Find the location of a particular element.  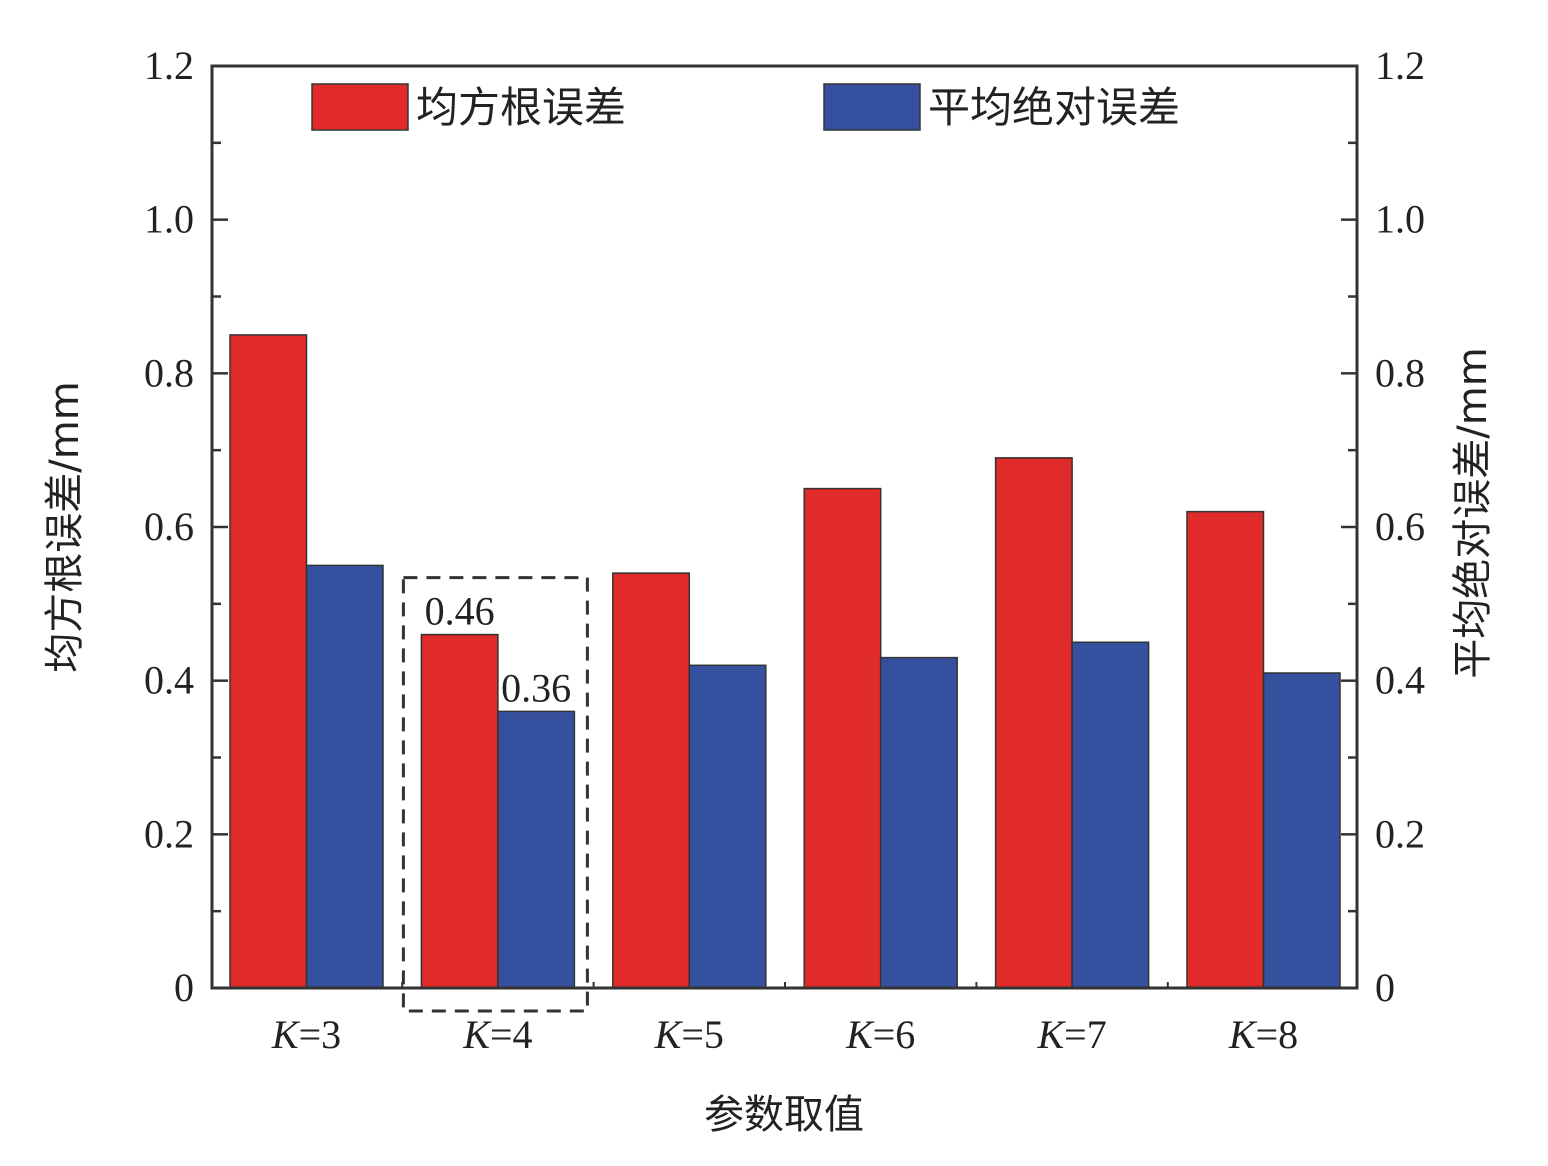

x-axis-title: 参数取值 is located at coordinates (784, 1115).